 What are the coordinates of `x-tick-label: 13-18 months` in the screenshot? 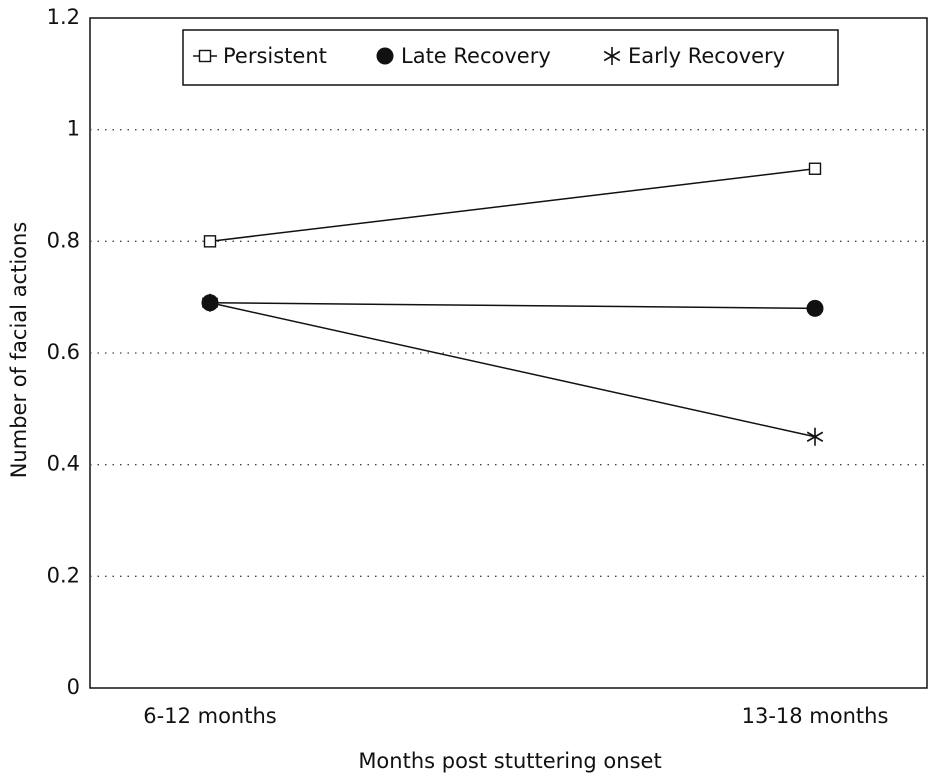 It's located at (815, 716).